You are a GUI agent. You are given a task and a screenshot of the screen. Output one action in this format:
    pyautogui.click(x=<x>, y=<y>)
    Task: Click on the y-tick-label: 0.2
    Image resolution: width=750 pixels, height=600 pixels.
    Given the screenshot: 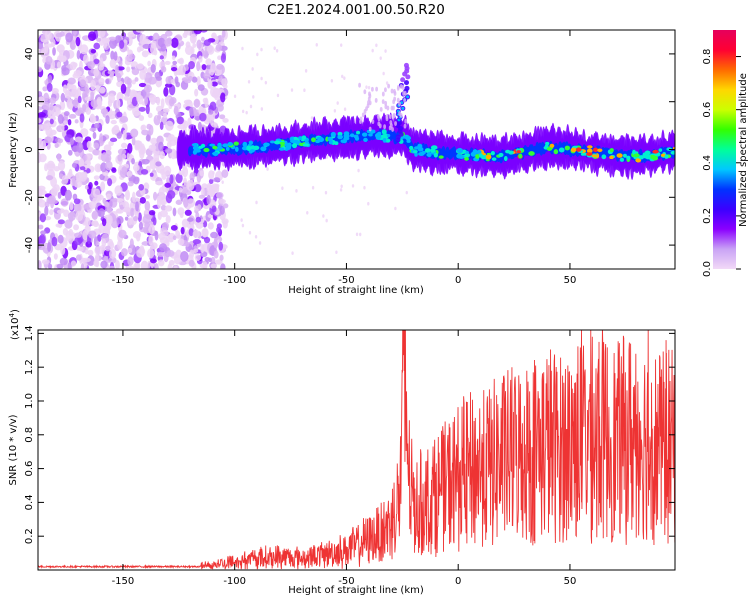 What is the action you would take?
    pyautogui.click(x=29, y=536)
    